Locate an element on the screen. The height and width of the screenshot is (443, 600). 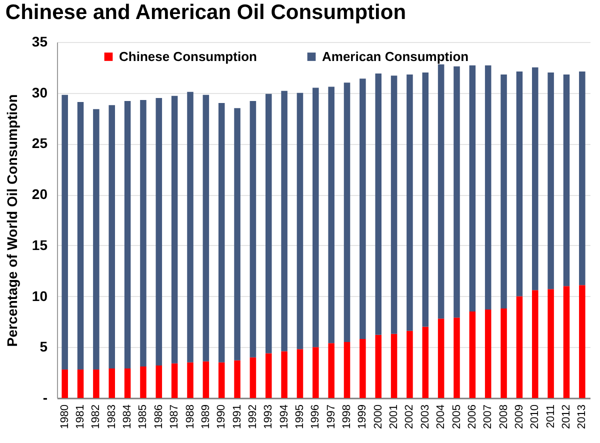
y-tick-label: 5 is located at coordinates (44, 346).